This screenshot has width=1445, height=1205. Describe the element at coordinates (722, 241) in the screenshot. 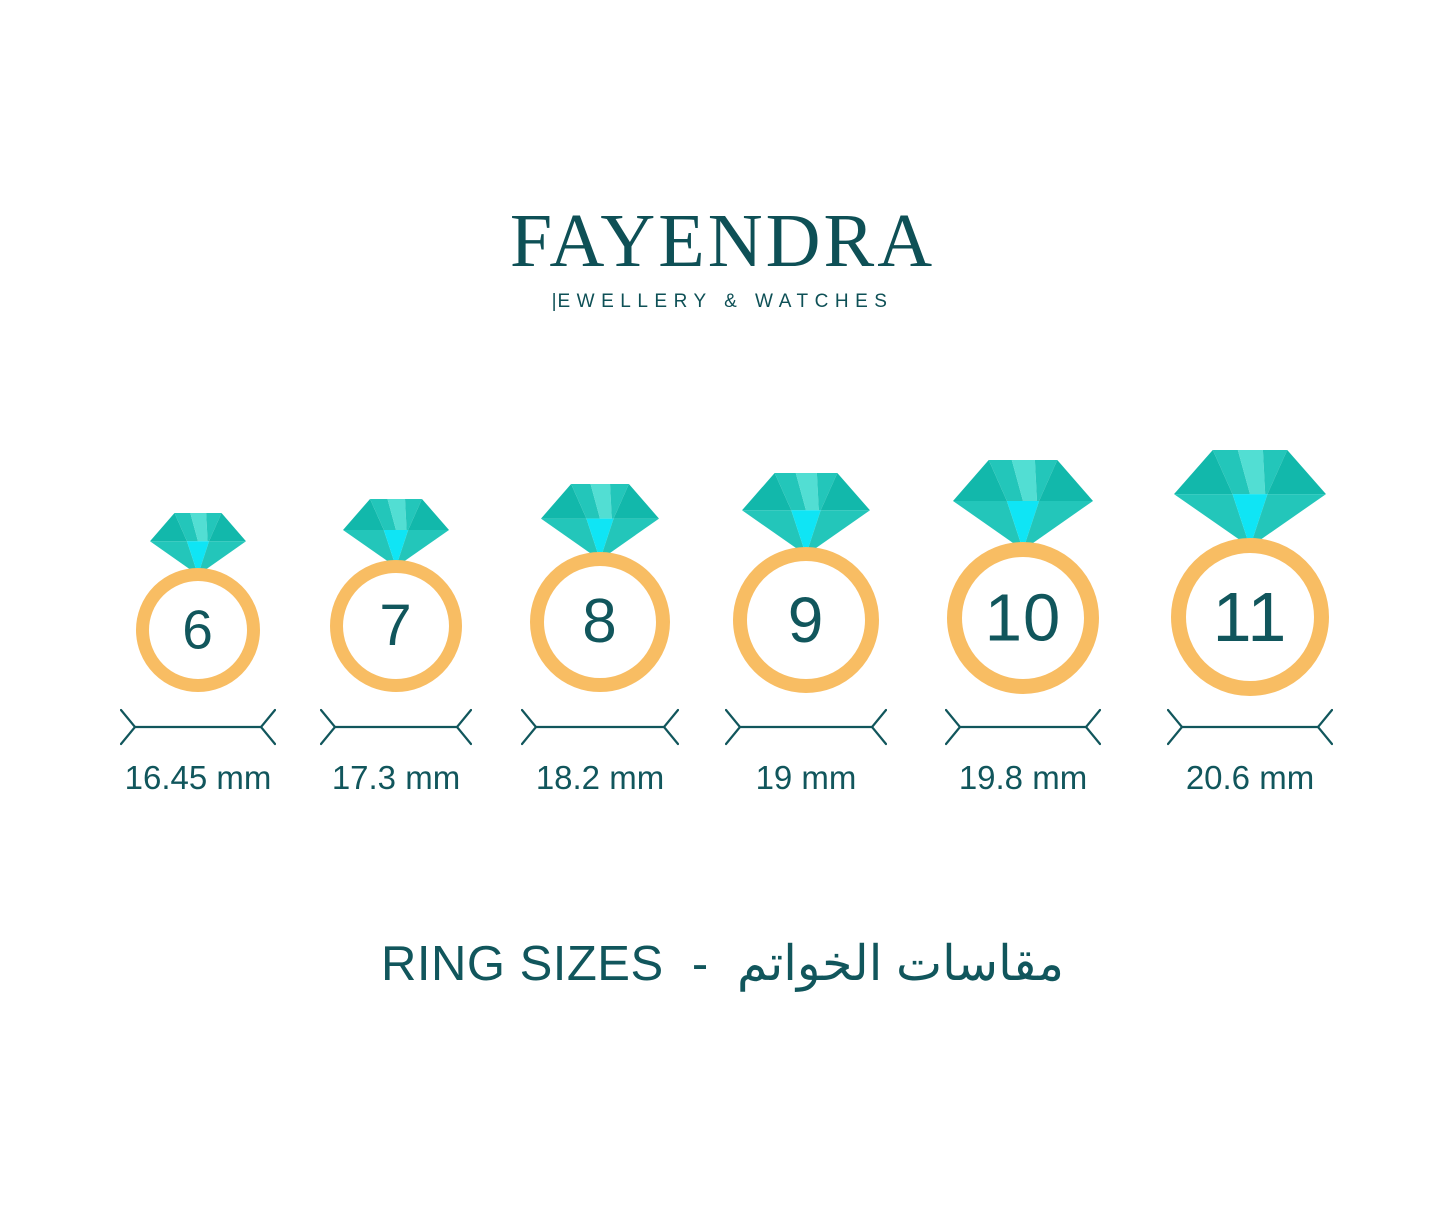

I see `brand-name: FAYENDRA` at that location.